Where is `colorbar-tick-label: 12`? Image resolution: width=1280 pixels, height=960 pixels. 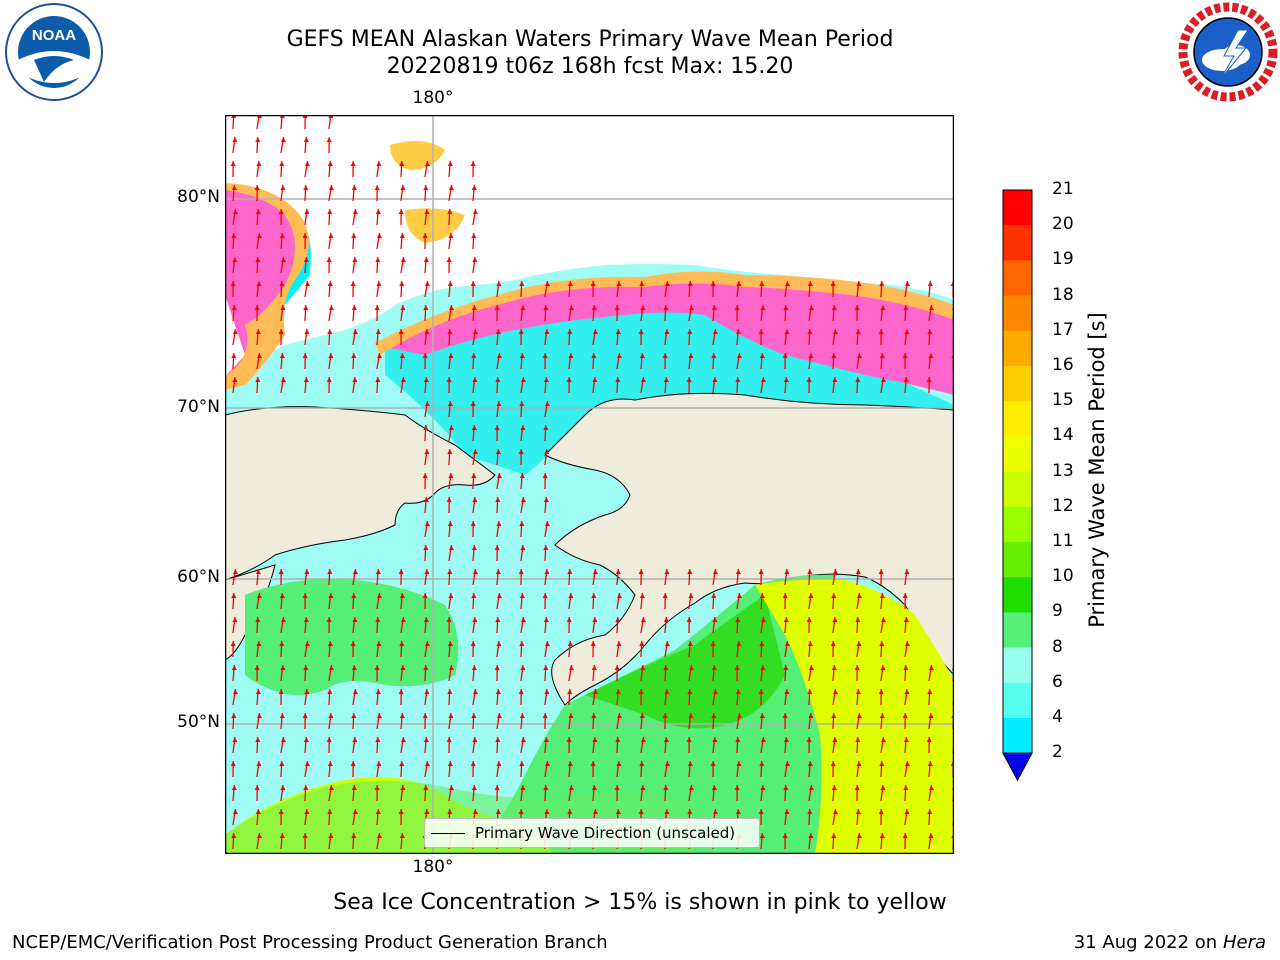
colorbar-tick-label: 12 is located at coordinates (1063, 505).